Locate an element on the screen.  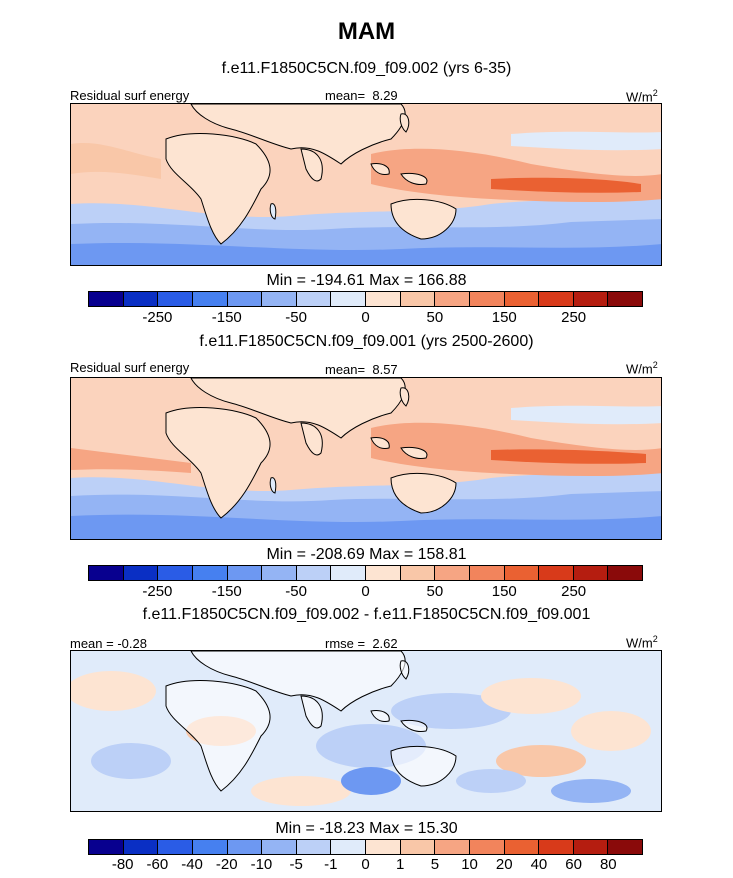
panel-2-mean: mean= 8.57 is located at coordinates (361, 369).